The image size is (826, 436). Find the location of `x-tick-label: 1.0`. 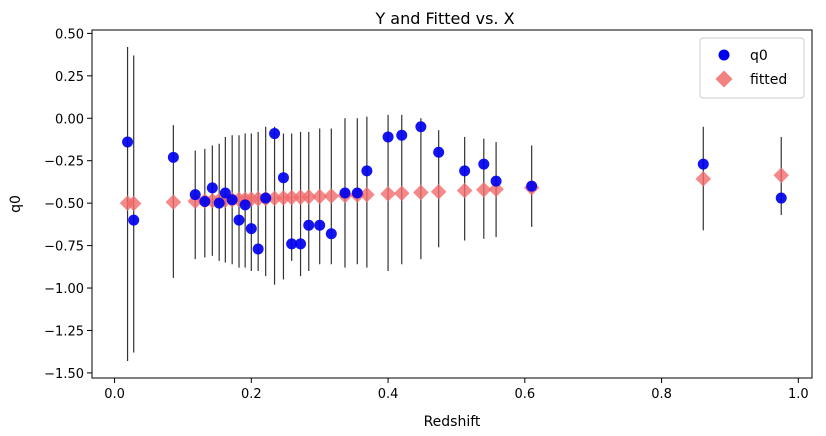

x-tick-label: 1.0 is located at coordinates (798, 394).